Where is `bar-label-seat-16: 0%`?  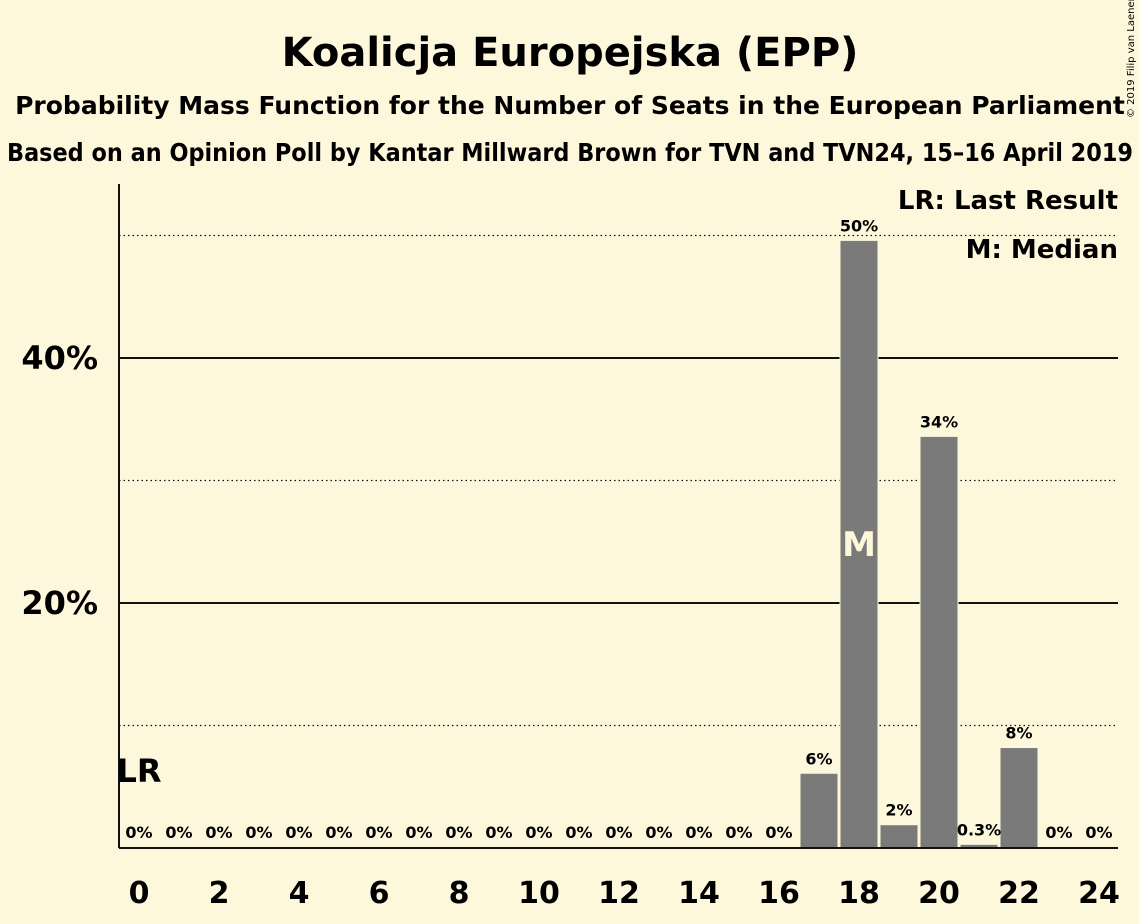
bar-label-seat-16: 0% is located at coordinates (778, 832).